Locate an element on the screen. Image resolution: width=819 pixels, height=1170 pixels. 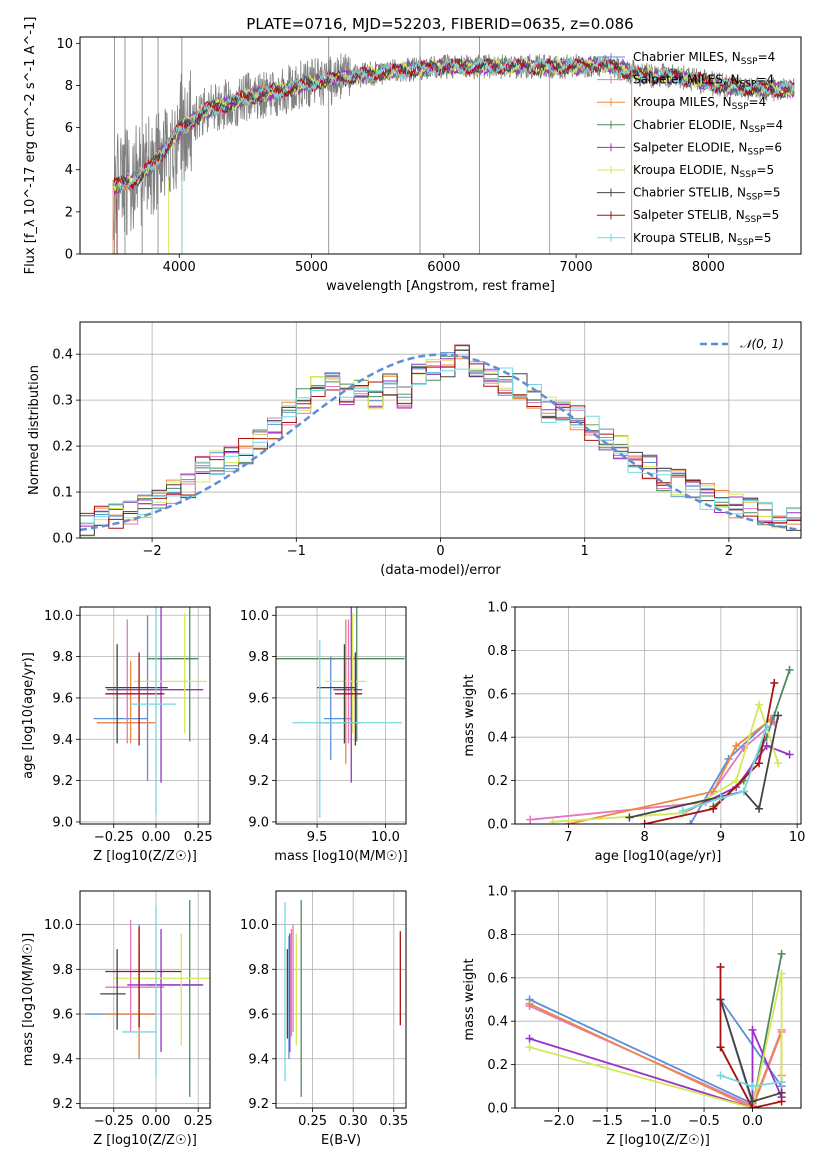
y-tick-label: 0.6 is located at coordinates (497, 694).